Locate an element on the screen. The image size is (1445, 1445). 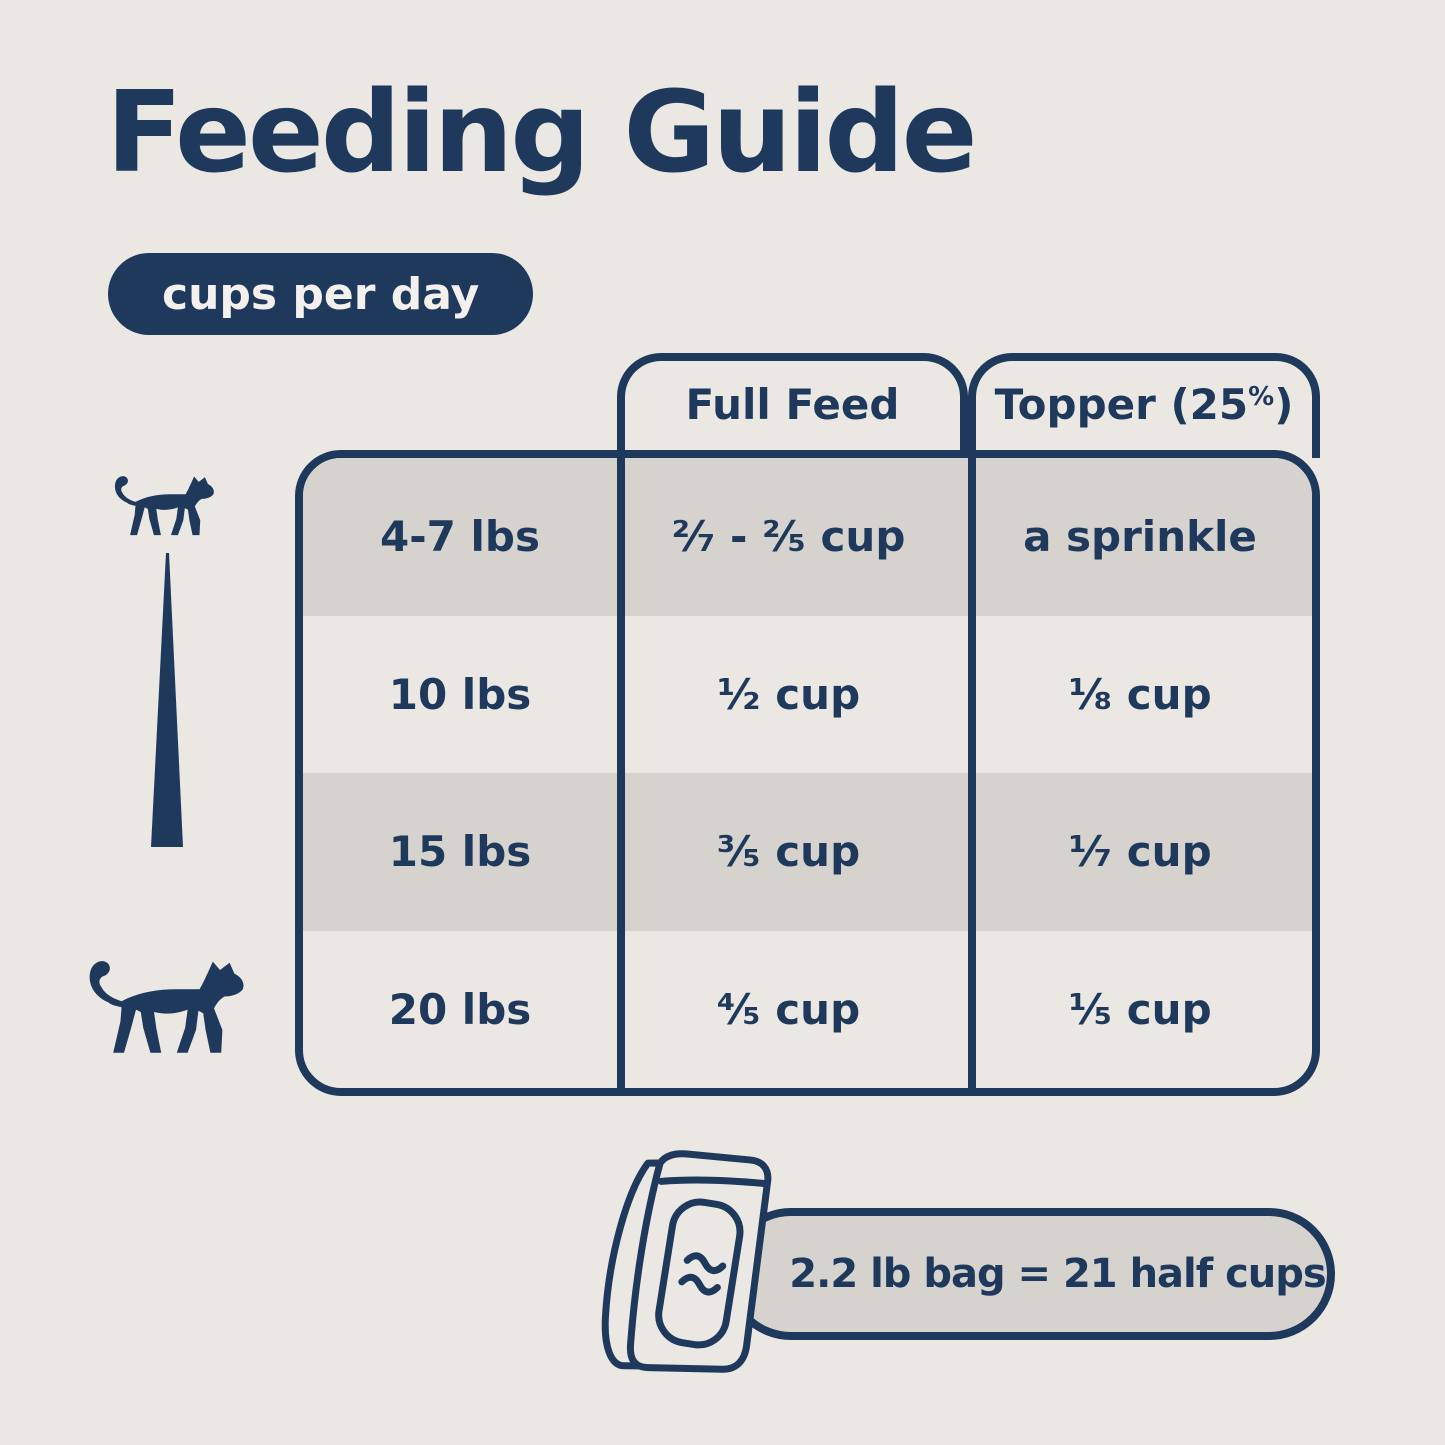
full-feed-cell: ³⁄₅ cup is located at coordinates (788, 852).